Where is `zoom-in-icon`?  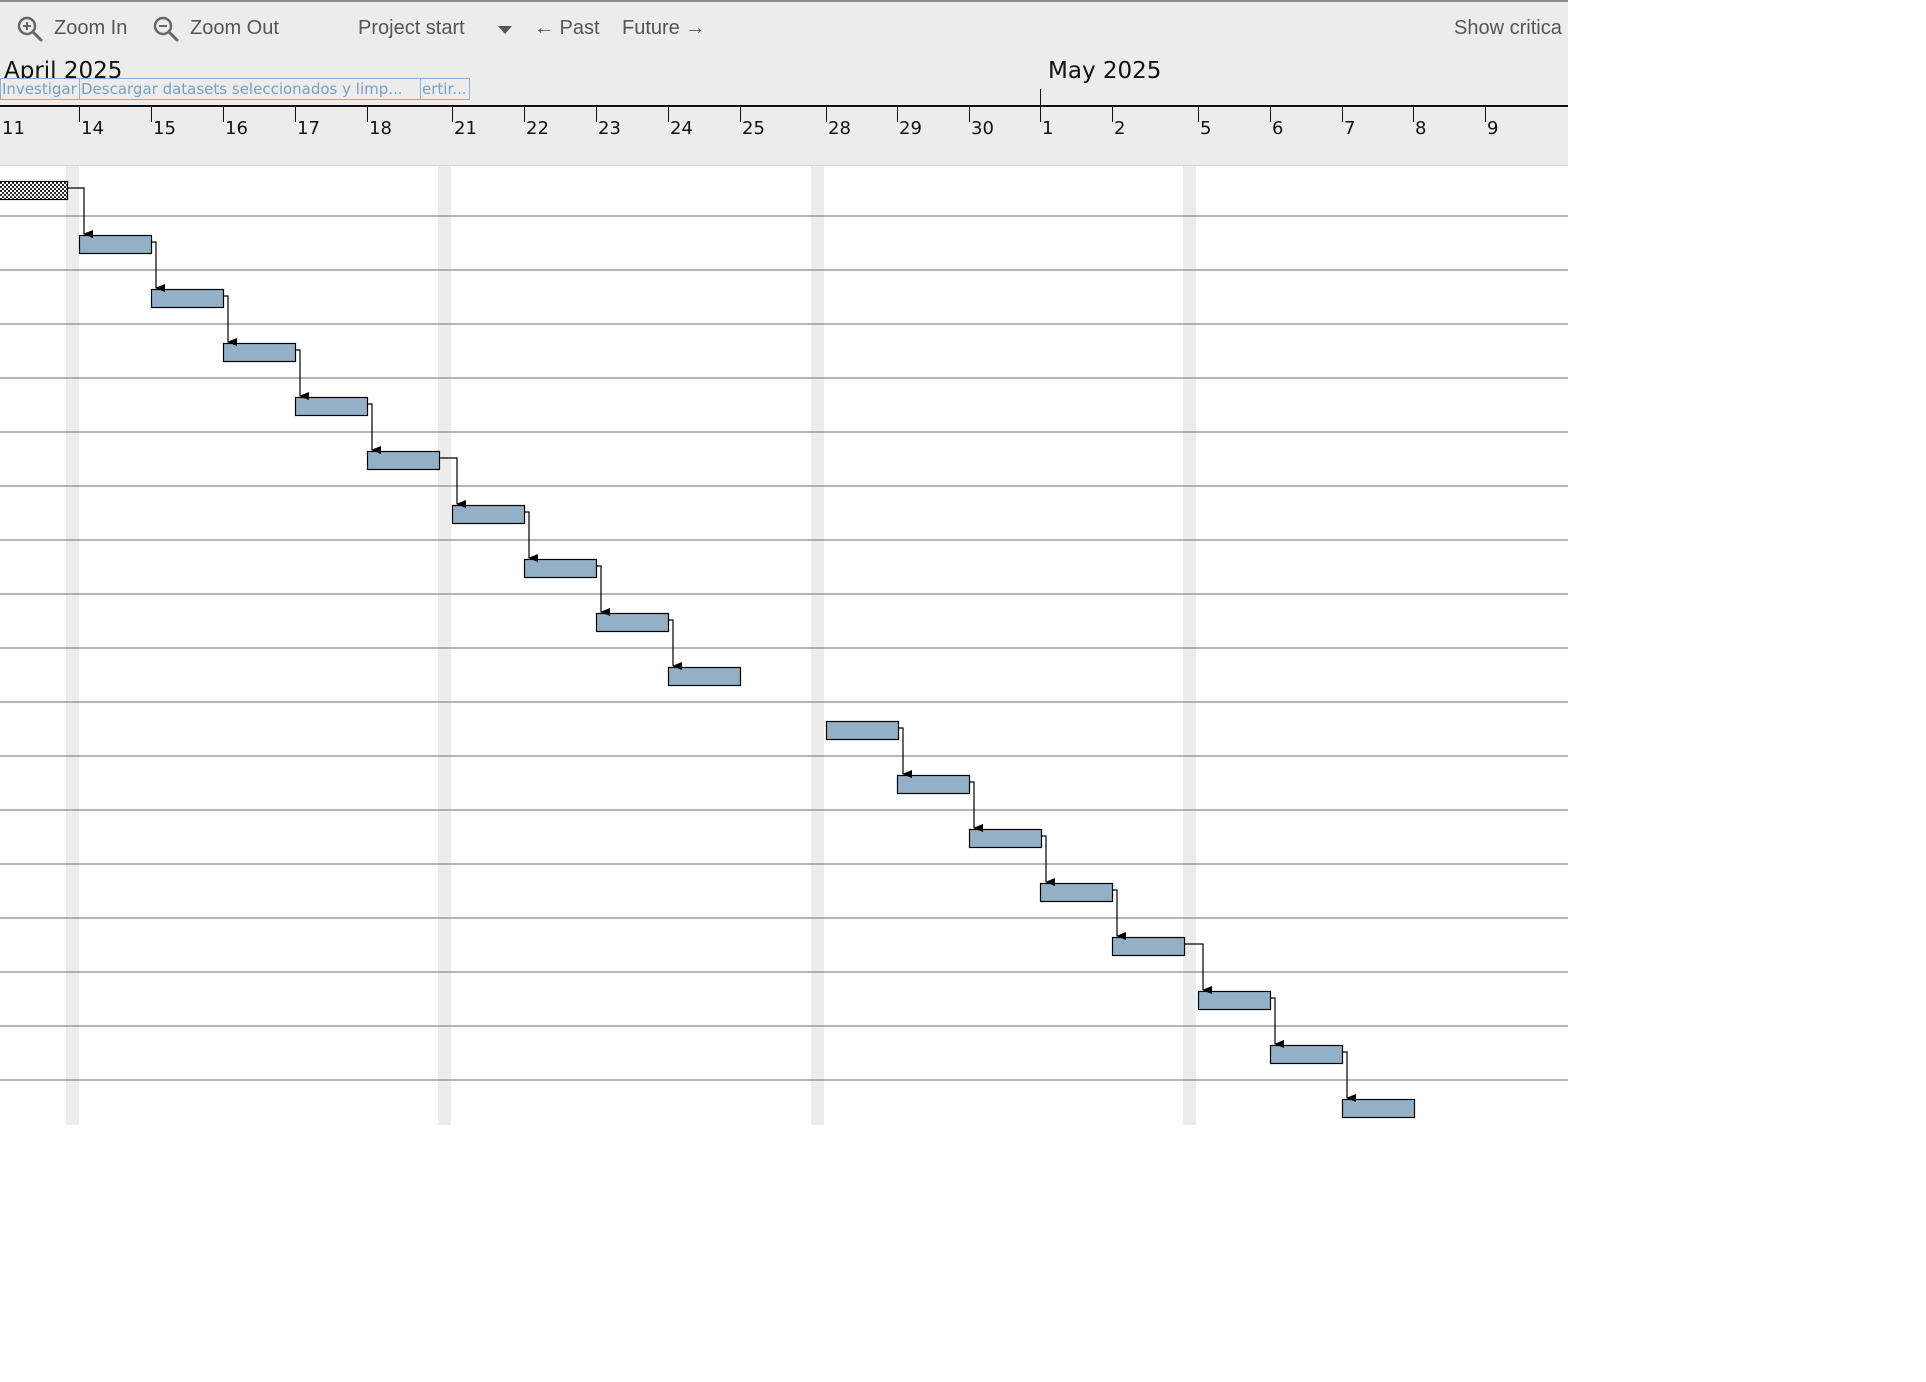 zoom-in-icon is located at coordinates (30, 29).